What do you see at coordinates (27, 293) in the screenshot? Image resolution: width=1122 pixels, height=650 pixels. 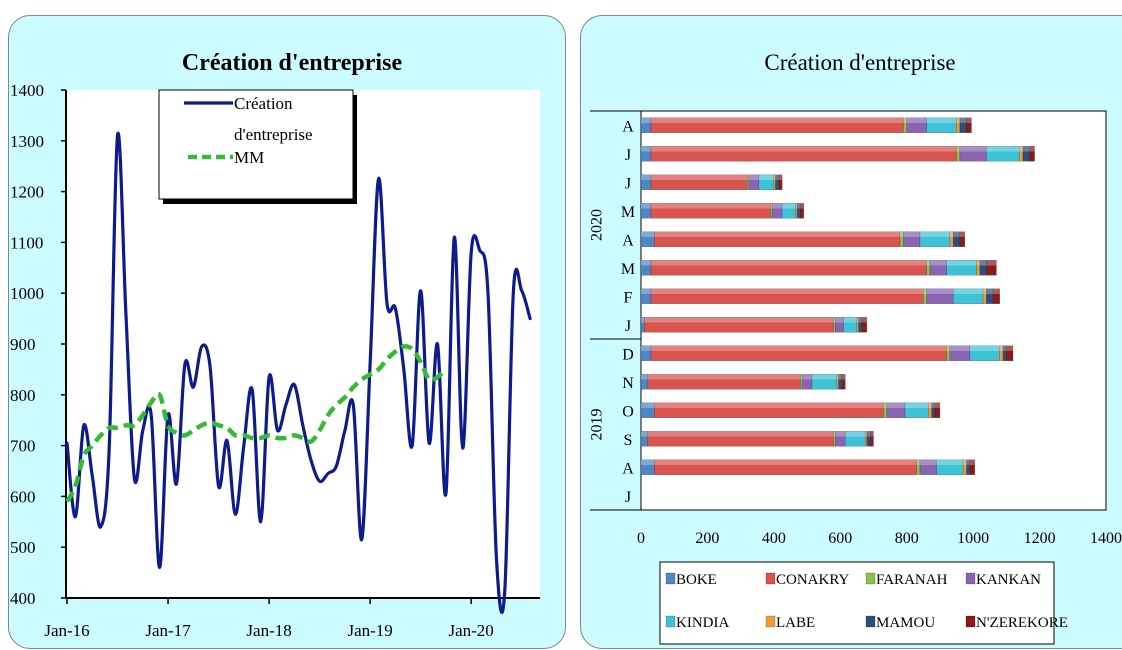 I see `y-tick-label: 1000` at bounding box center [27, 293].